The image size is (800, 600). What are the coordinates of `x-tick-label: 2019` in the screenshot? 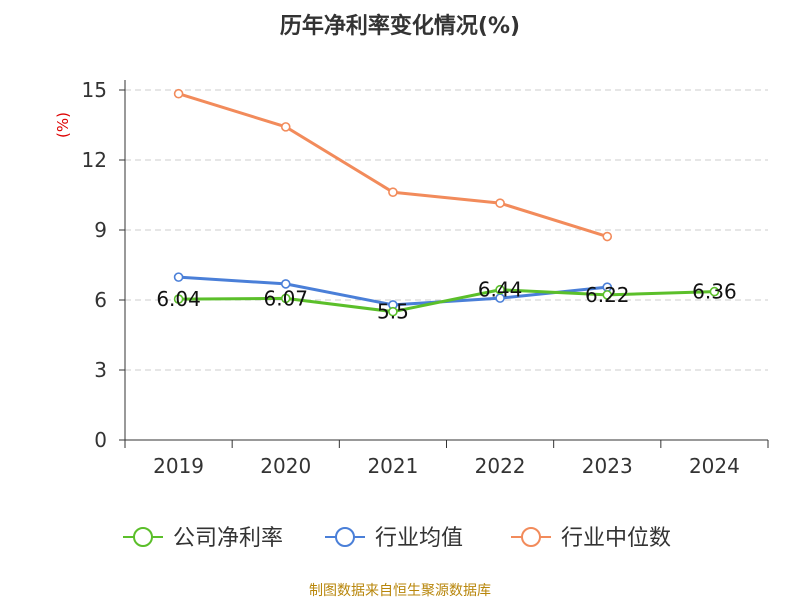 It's located at (178, 466).